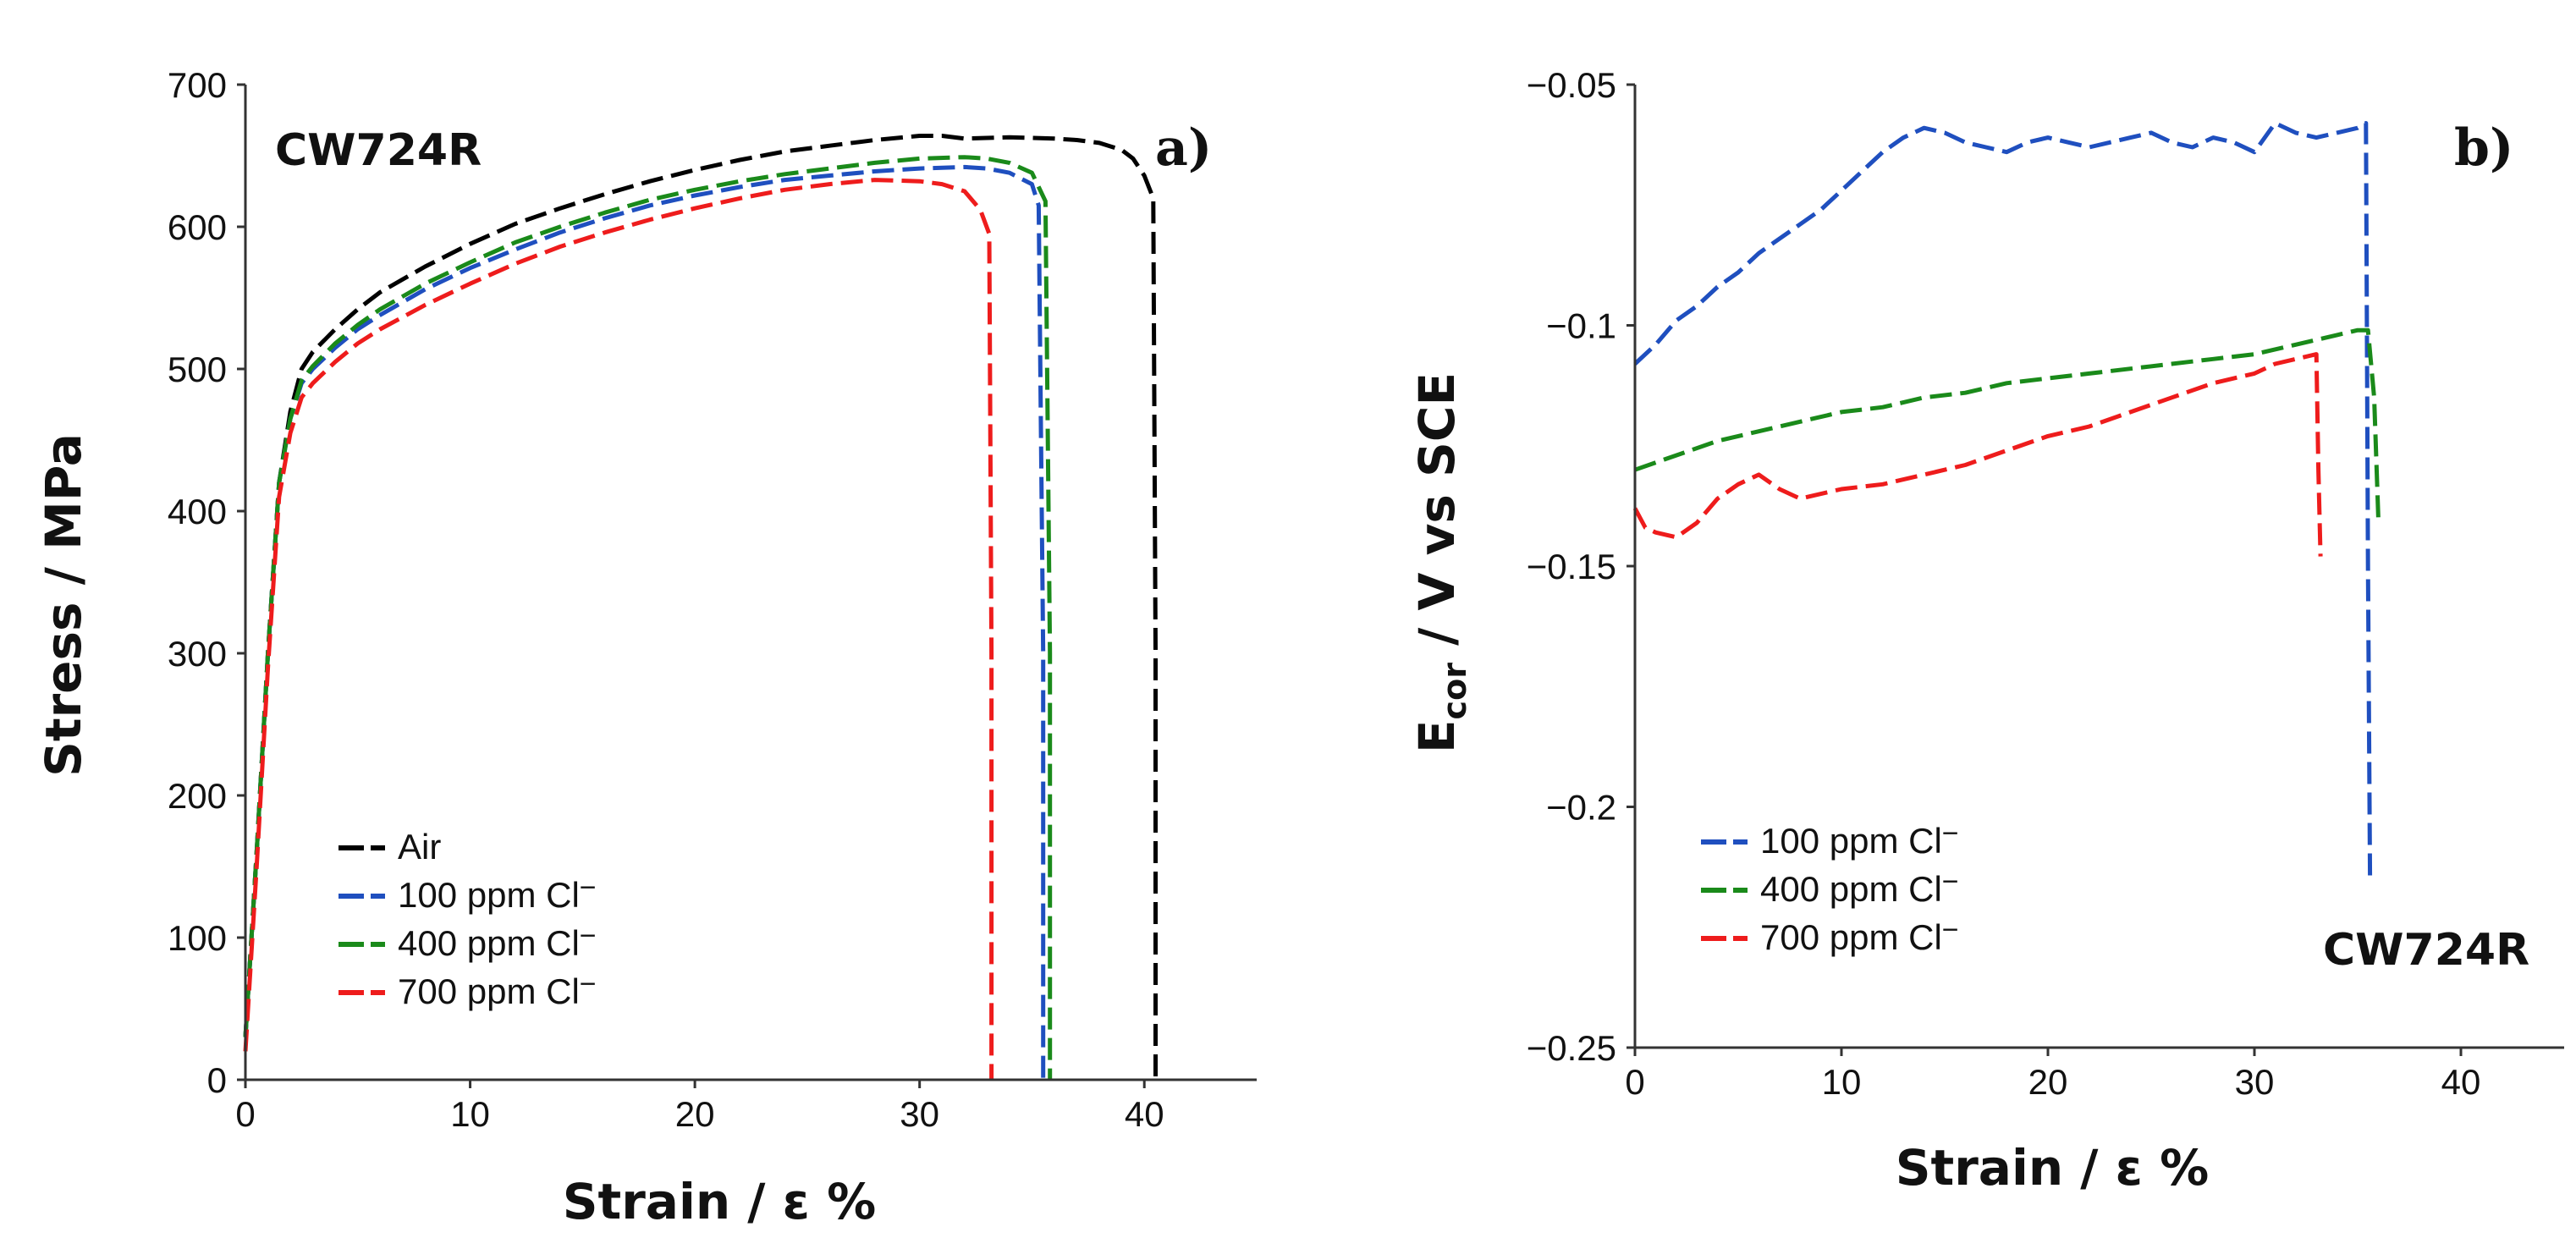 The width and height of the screenshot is (2576, 1238). What do you see at coordinates (720, 1202) in the screenshot?
I see `chart-a-x-axis-label: Strain / ε %` at bounding box center [720, 1202].